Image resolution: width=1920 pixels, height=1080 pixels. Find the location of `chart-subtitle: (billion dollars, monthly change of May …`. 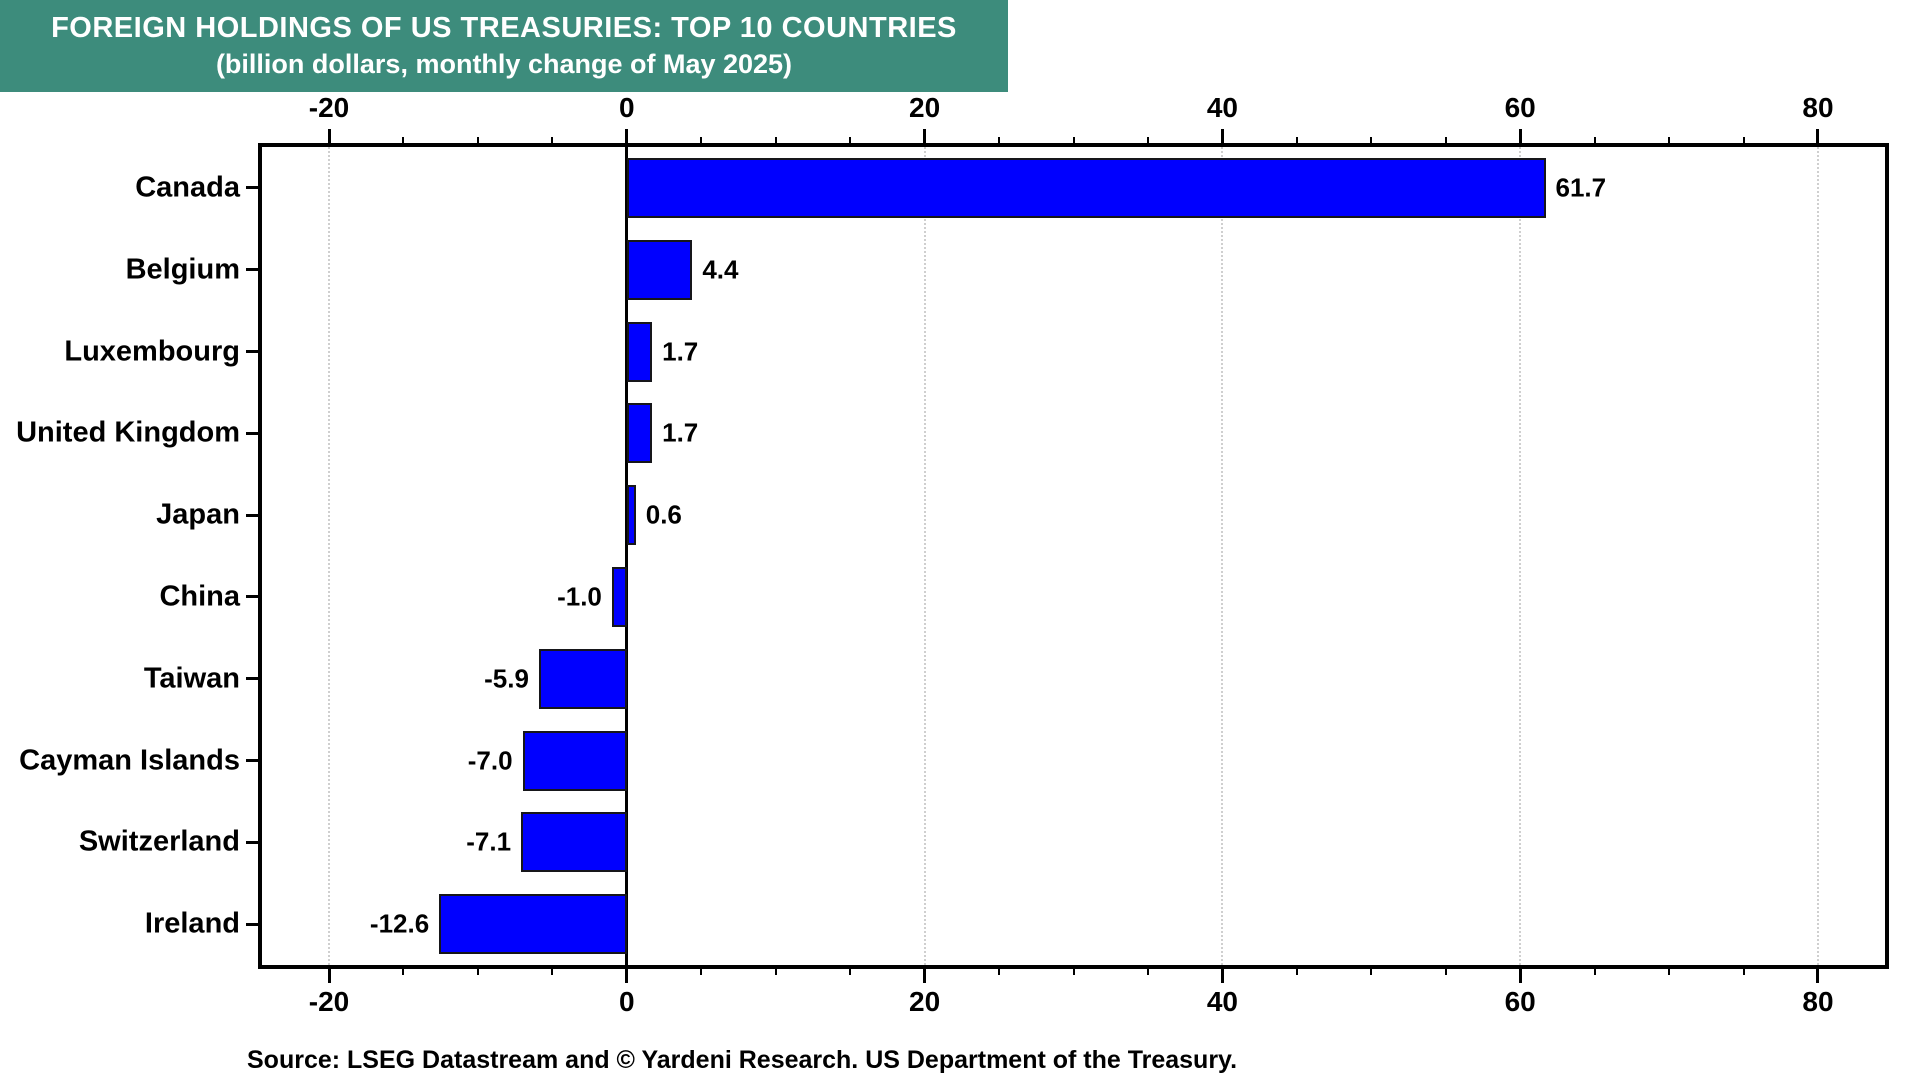

chart-subtitle: (billion dollars, monthly change of May … is located at coordinates (504, 64).